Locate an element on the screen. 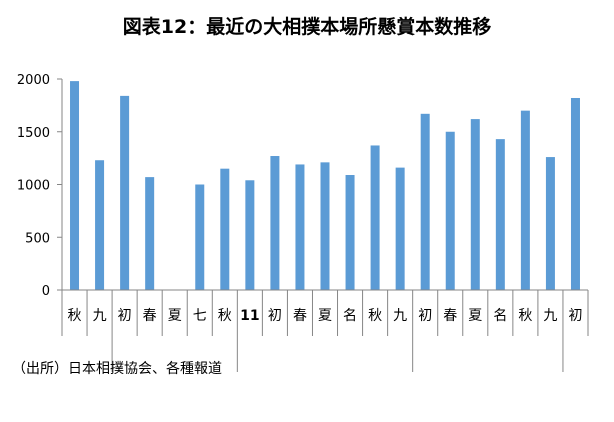 This screenshot has height=422, width=614. y-tick-label: 1000 is located at coordinates (33, 186).